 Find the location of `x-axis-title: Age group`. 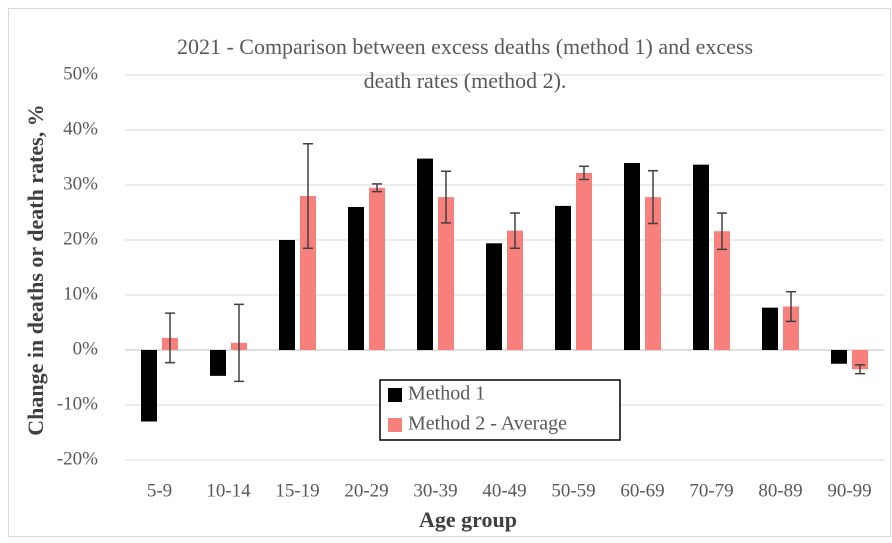

x-axis-title: Age group is located at coordinates (468, 519).